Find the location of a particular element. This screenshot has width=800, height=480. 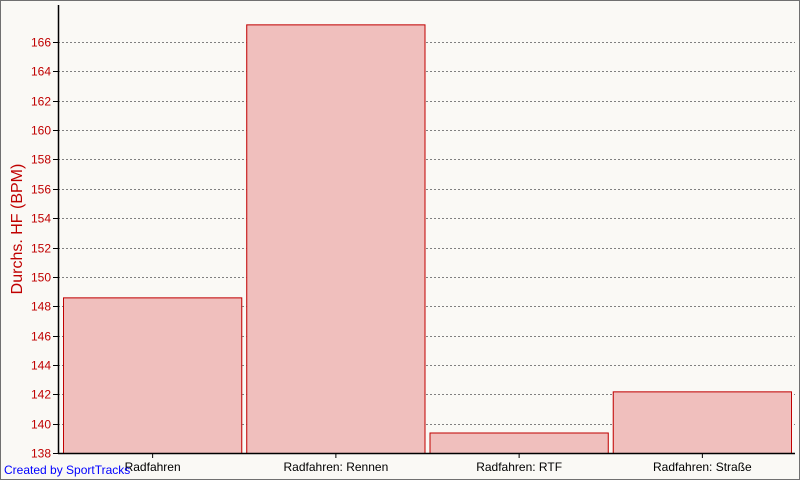

y-tick-label: 148 is located at coordinates (41, 307).